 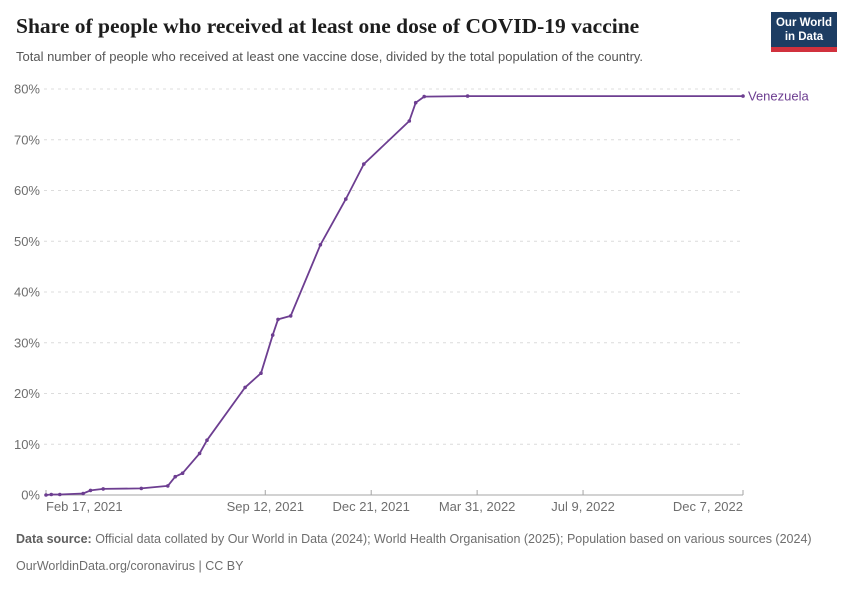 I want to click on y-axis-label: 0%, so click(x=30, y=495).